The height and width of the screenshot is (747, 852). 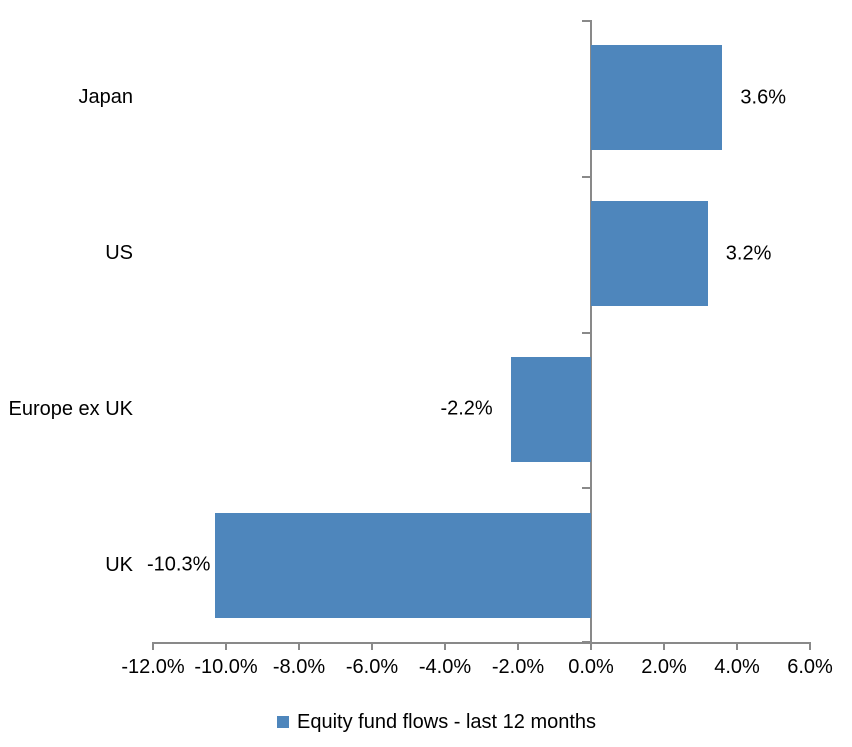 What do you see at coordinates (226, 667) in the screenshot?
I see `x-tick-label: -10.0%` at bounding box center [226, 667].